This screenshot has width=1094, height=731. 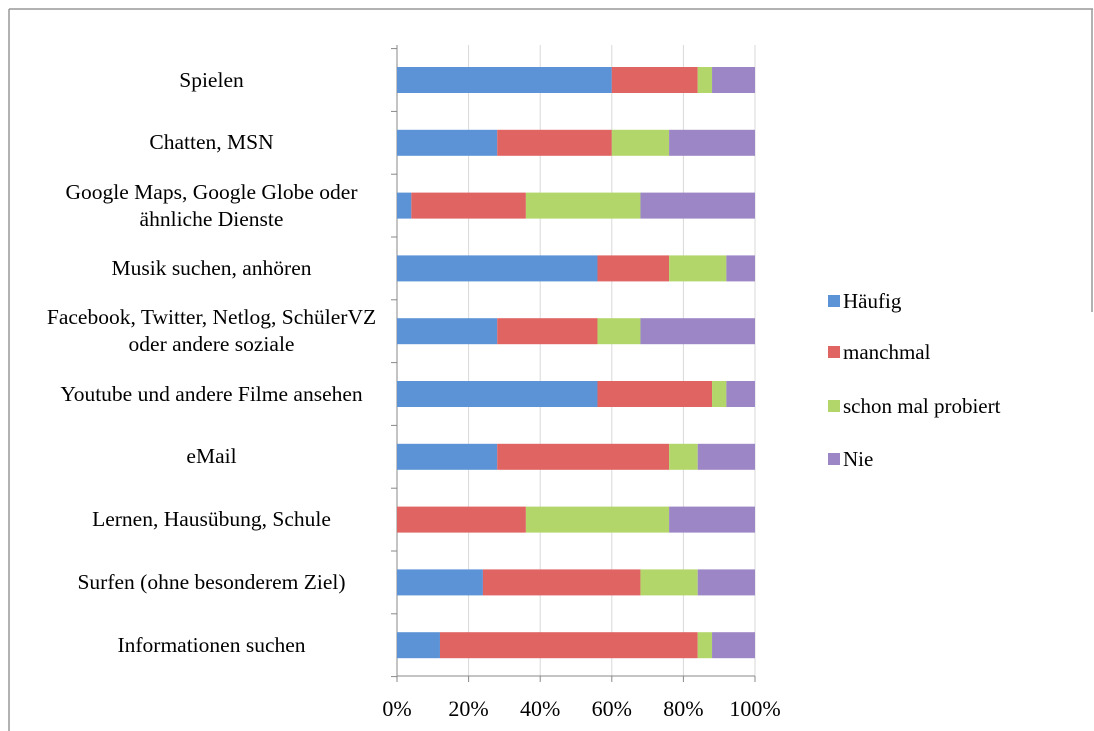 What do you see at coordinates (396, 708) in the screenshot?
I see `x-tick-label: 0%` at bounding box center [396, 708].